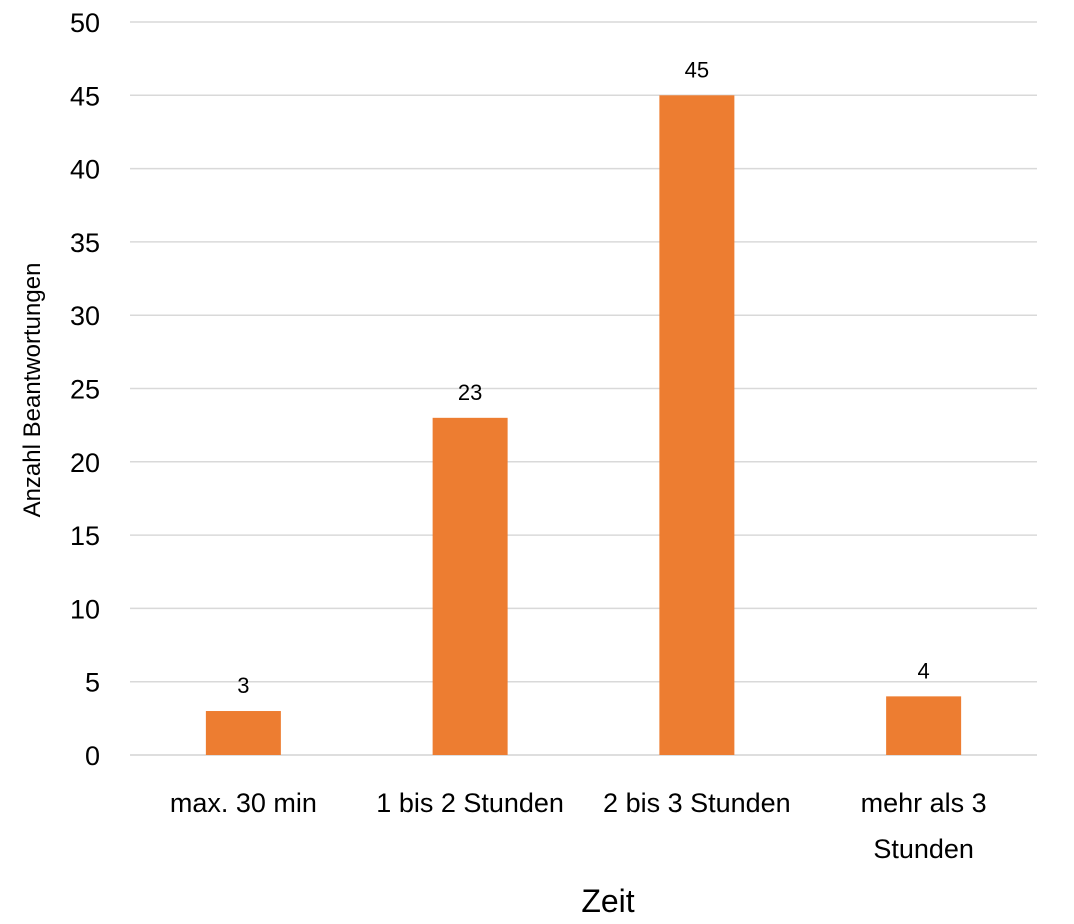 The image size is (1074, 924). I want to click on data-label: 4, so click(924, 670).